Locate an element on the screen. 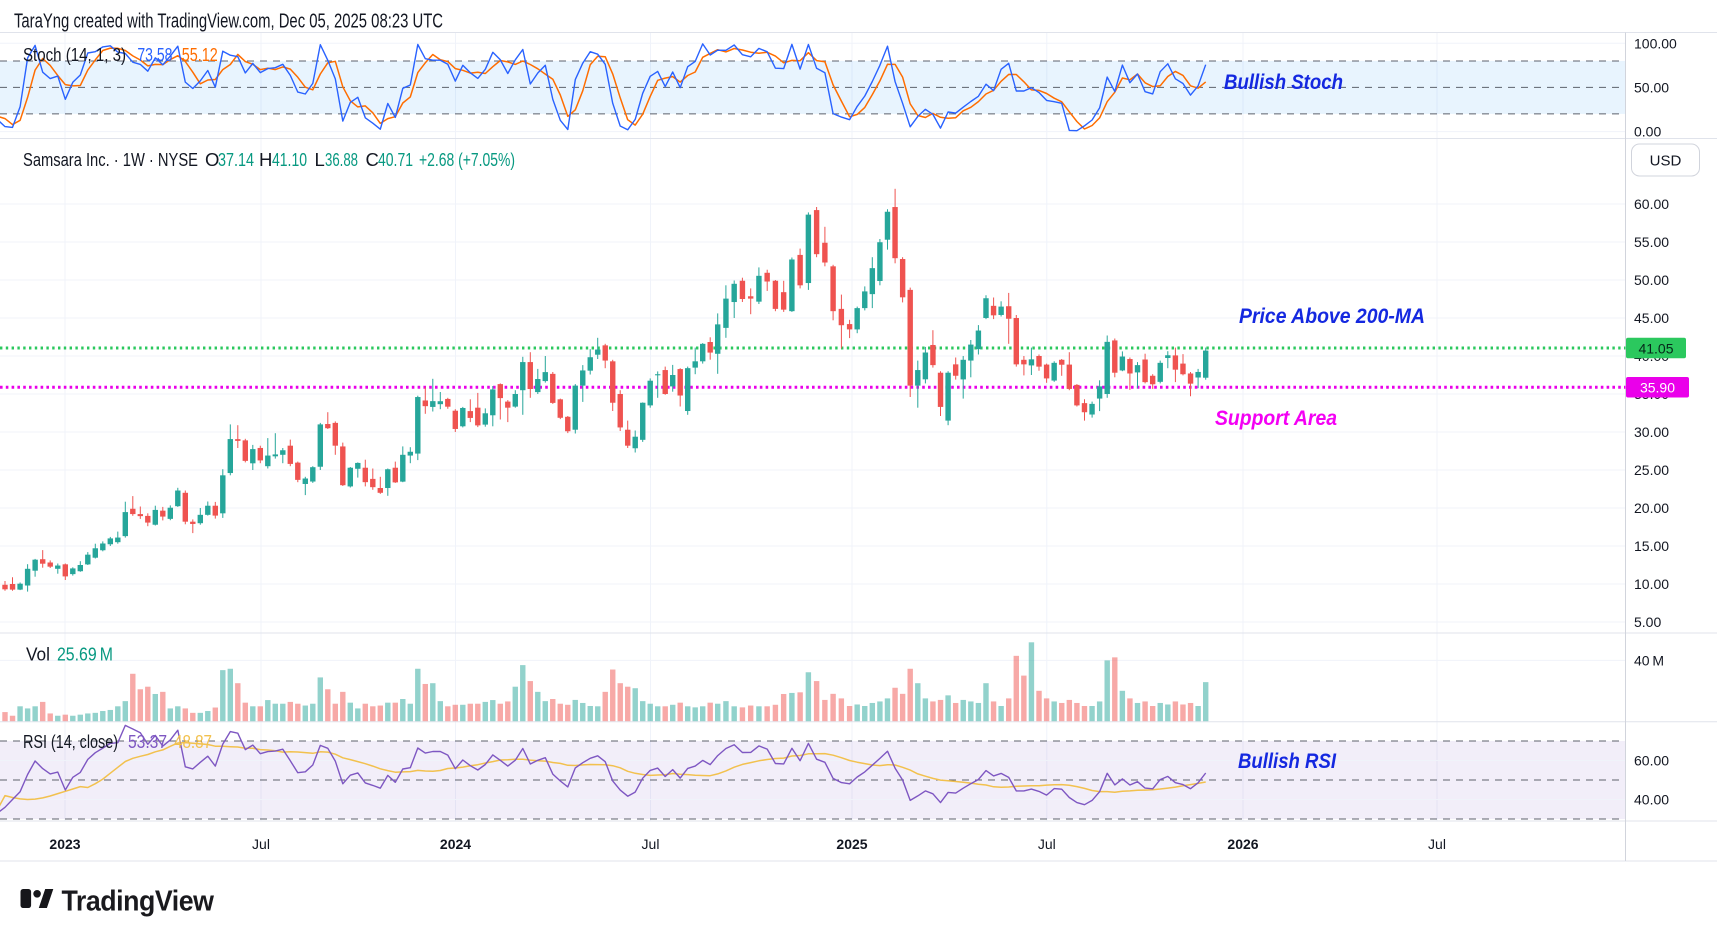 The image size is (1717, 937). svg-text: 40.00 is located at coordinates (1651, 800).